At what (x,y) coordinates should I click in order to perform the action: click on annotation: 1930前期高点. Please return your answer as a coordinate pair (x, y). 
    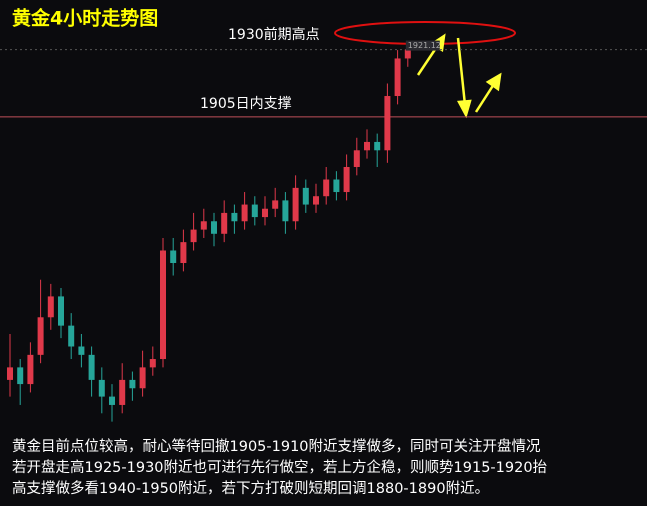
    Looking at the image, I should click on (274, 34).